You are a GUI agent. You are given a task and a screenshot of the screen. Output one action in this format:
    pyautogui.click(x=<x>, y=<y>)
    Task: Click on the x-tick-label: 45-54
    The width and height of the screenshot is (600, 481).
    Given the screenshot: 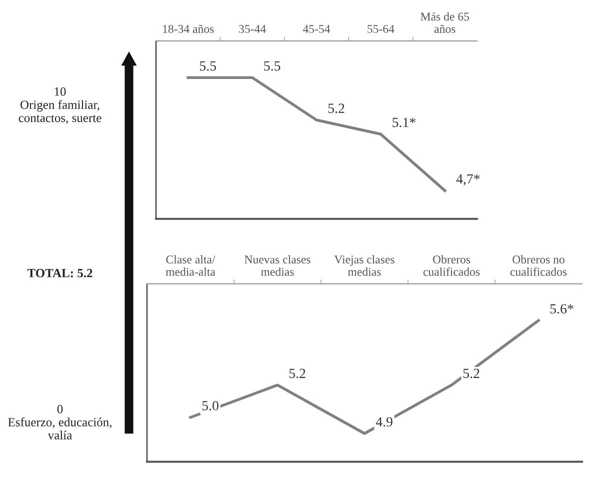 What is the action you would take?
    pyautogui.click(x=316, y=29)
    